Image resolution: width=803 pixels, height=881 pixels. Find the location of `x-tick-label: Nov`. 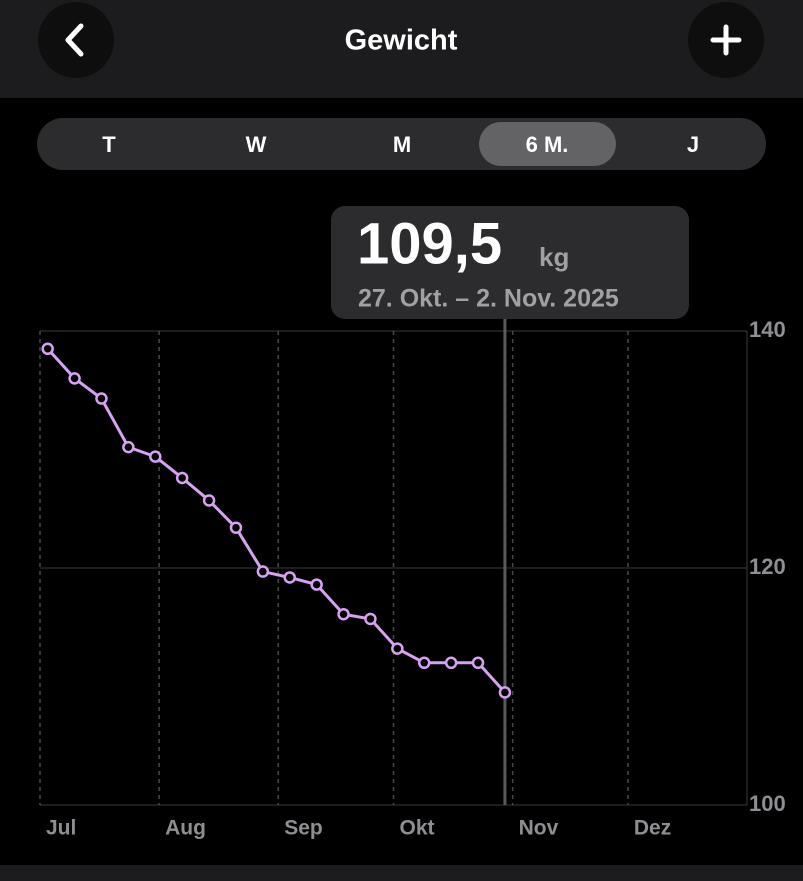

x-tick-label: Nov is located at coordinates (539, 828).